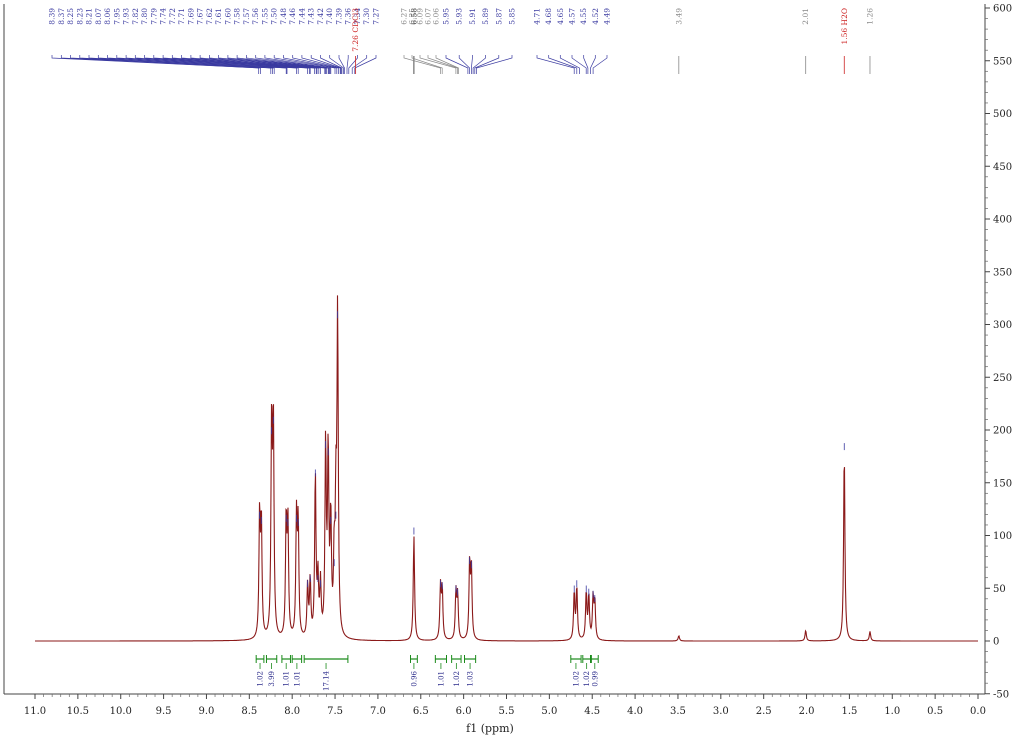 The width and height of the screenshot is (1024, 738). What do you see at coordinates (572, 16) in the screenshot?
I see `peak-label: 4.57` at bounding box center [572, 16].